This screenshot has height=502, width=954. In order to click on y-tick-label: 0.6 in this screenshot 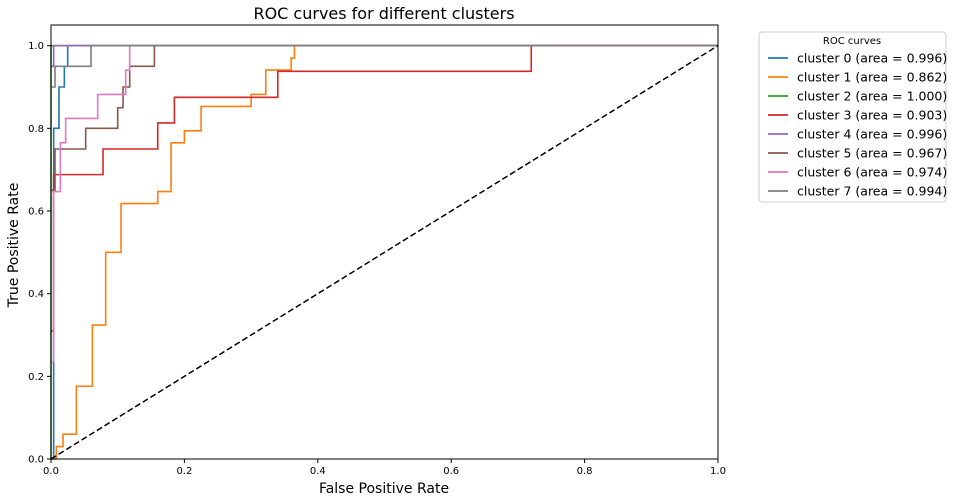, I will do `click(36, 212)`.